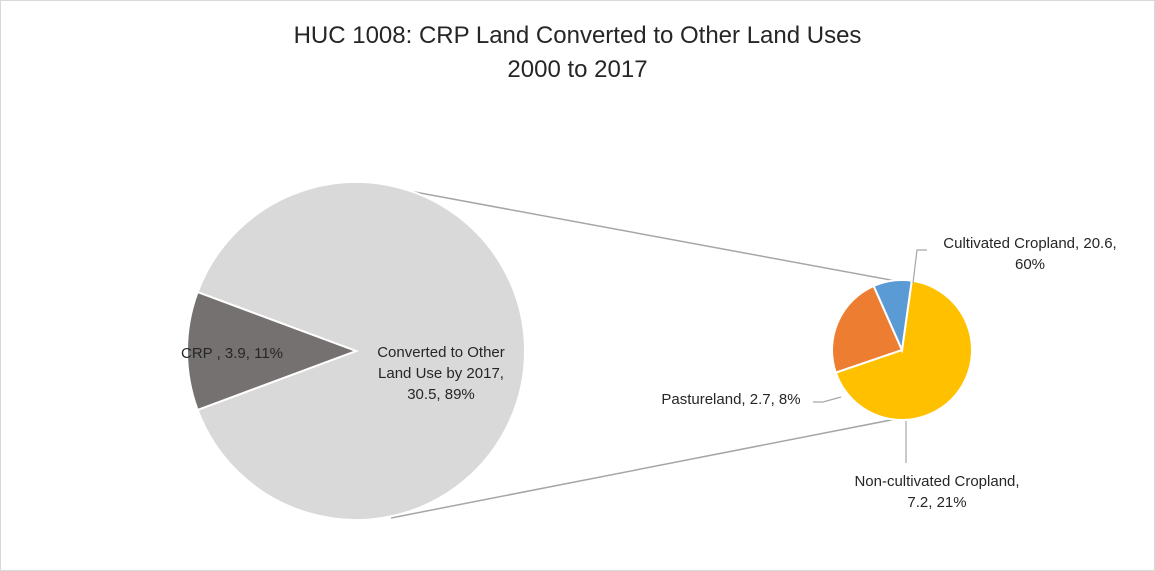 This screenshot has width=1155, height=571. Describe the element at coordinates (827, 399) in the screenshot. I see `leader-line-pasture` at that location.